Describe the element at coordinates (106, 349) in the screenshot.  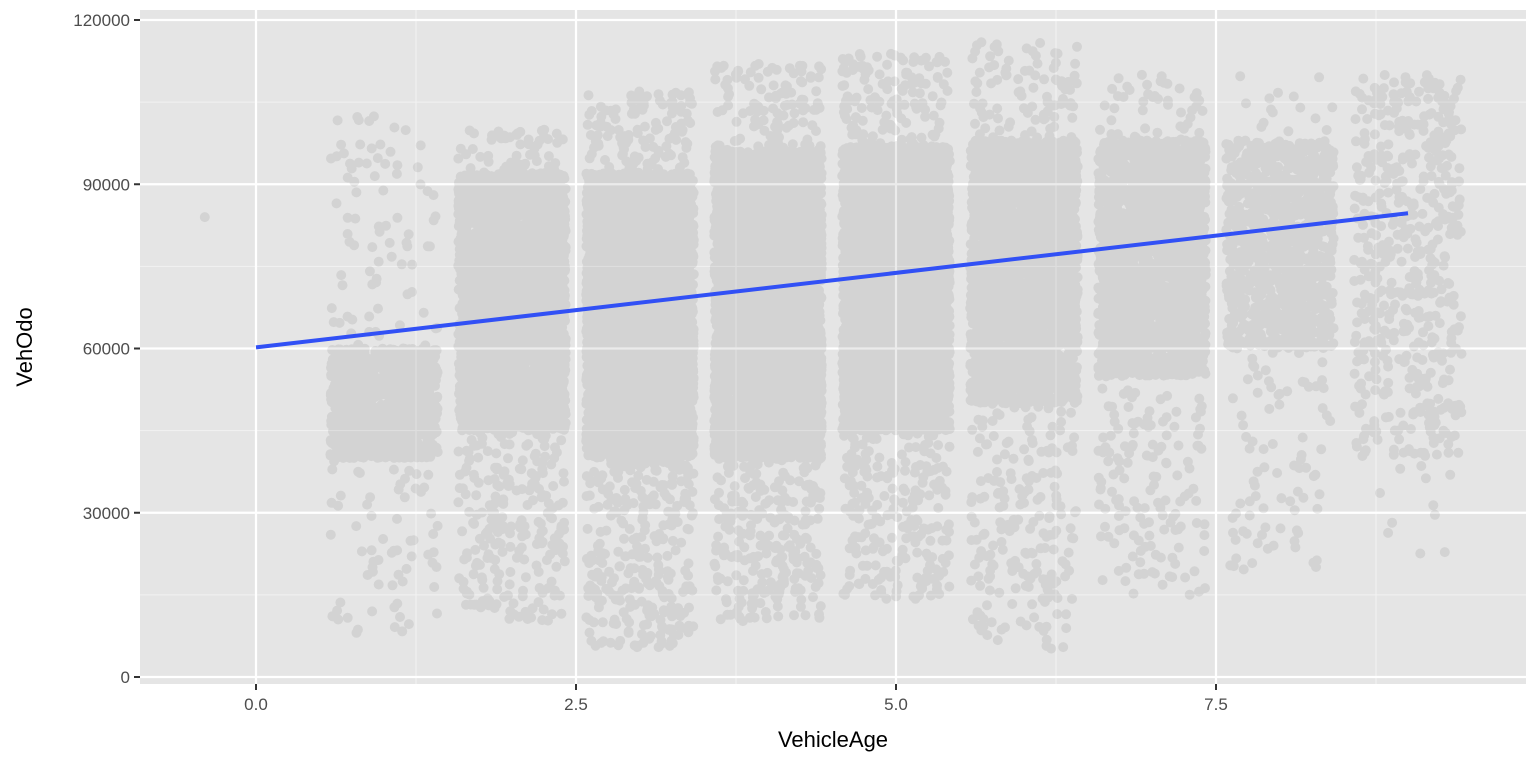
I see `y-tick-label: 60000` at that location.